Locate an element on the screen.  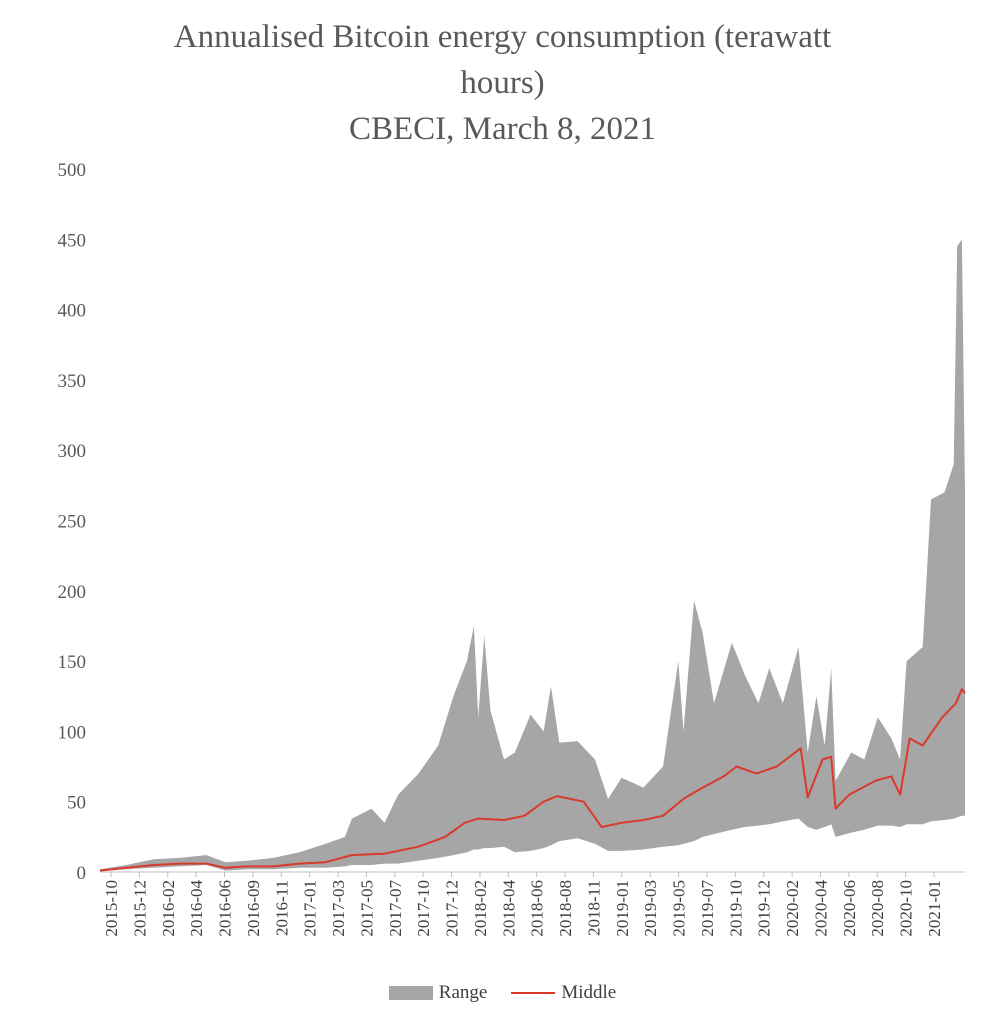
x-tick-label: 2017-03 is located at coordinates (338, 908).